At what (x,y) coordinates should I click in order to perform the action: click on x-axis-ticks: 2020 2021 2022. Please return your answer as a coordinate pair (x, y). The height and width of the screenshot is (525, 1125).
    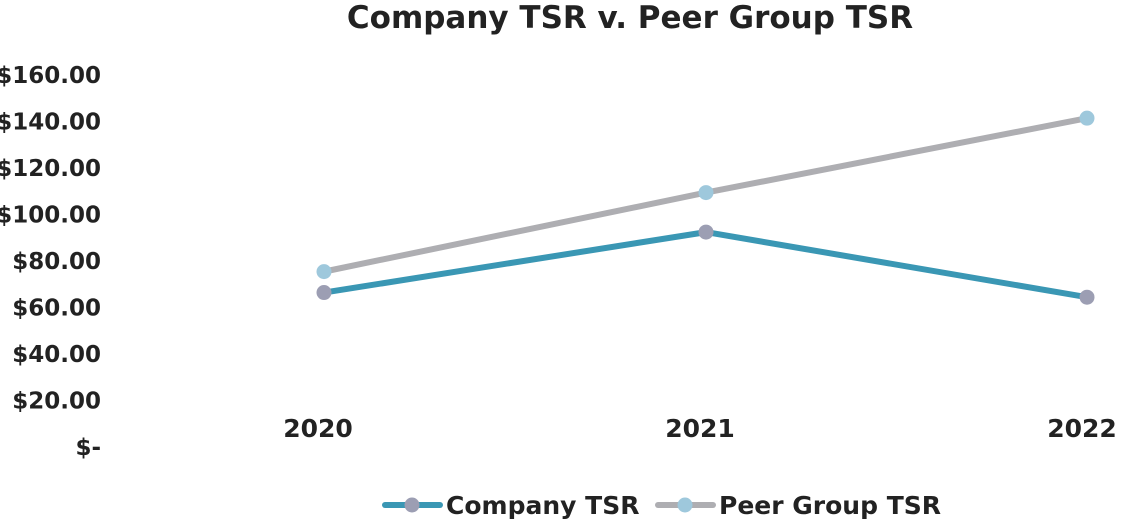
    Looking at the image, I should click on (700, 428).